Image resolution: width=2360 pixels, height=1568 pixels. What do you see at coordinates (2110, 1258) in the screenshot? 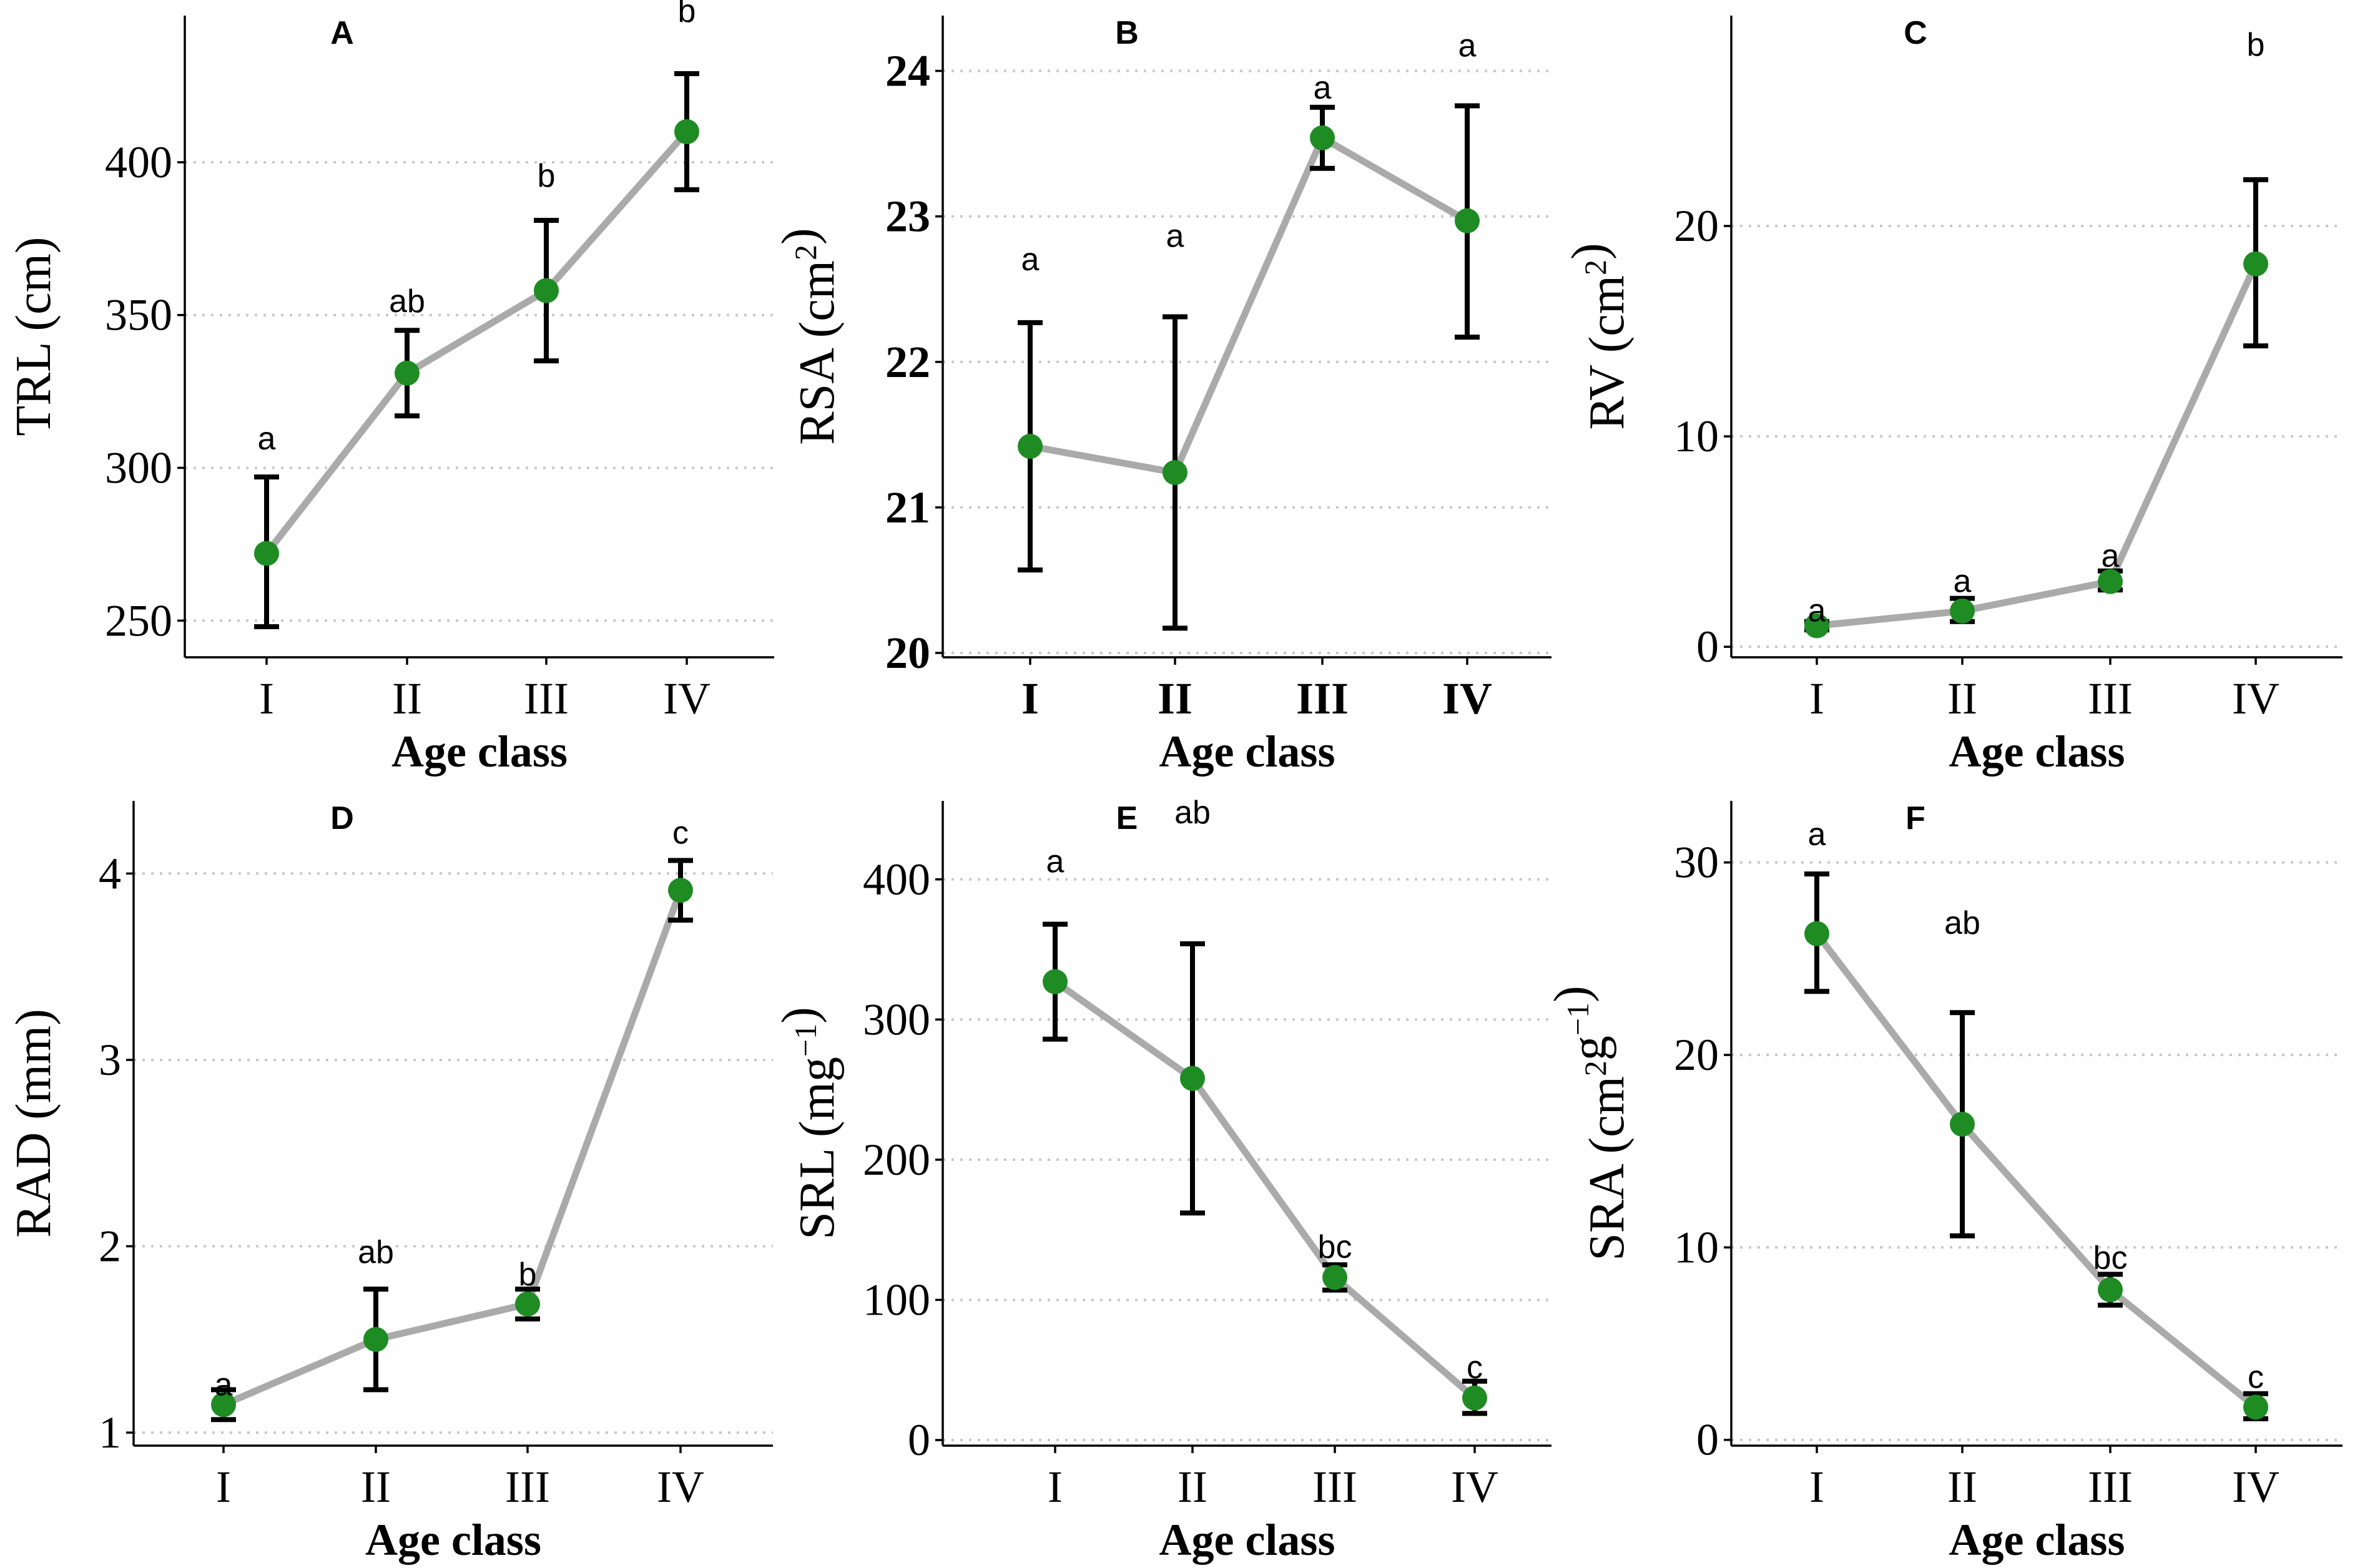
I see `panel-f-sig-label-2: bc` at bounding box center [2110, 1258].